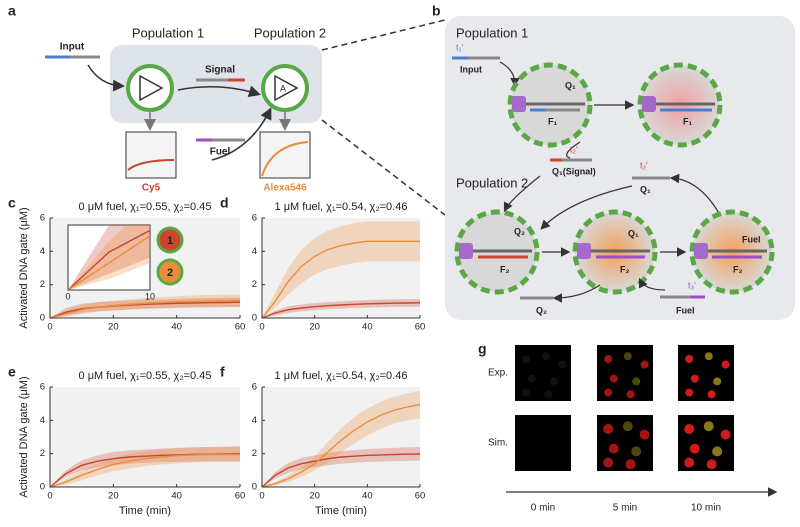  Describe the element at coordinates (701, 251) in the screenshot. I see `anchor` at that location.